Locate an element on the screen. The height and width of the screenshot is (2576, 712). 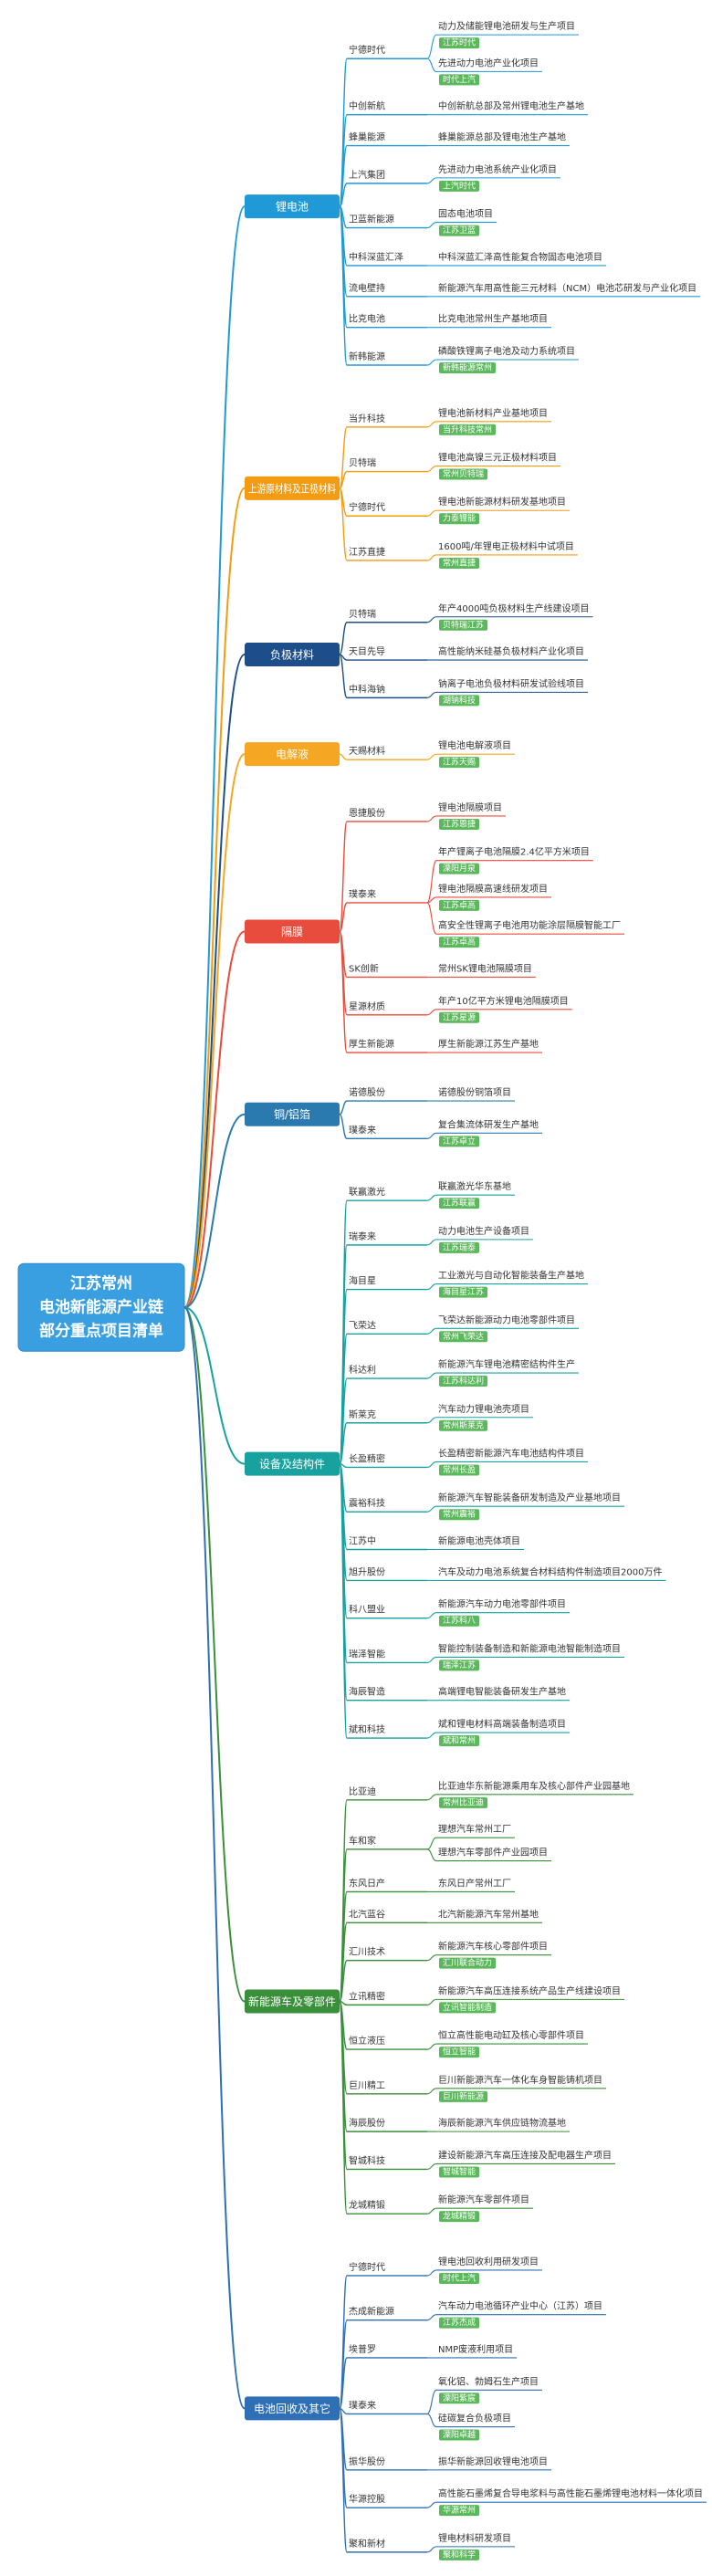
entity-tag-label: 时代上汽 is located at coordinates (459, 79).